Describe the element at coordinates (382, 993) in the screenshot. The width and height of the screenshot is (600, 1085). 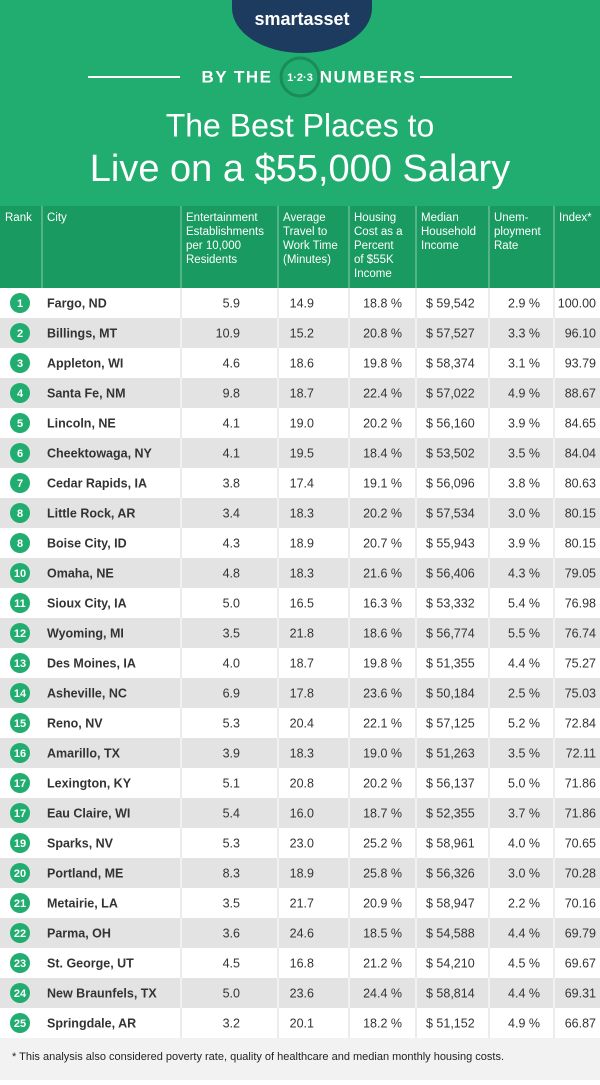
I see `cell: 24.4 %` at that location.